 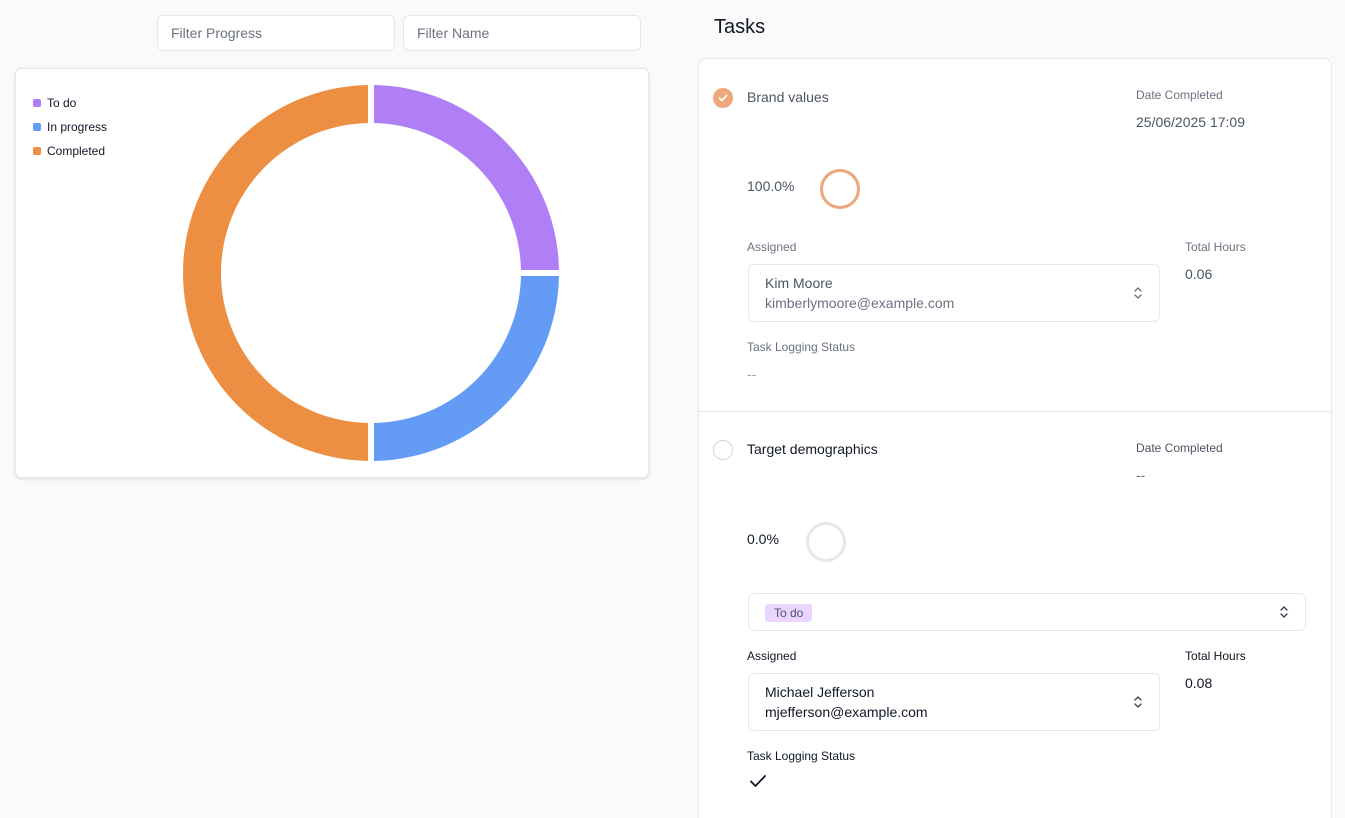 What do you see at coordinates (860, 303) in the screenshot?
I see `assignee-email: kimberlymoore@example.com` at bounding box center [860, 303].